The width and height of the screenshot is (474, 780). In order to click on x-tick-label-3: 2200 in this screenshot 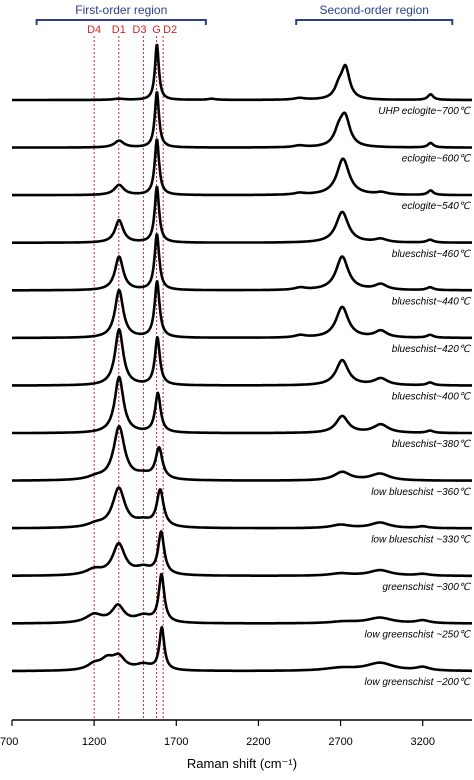, I will do `click(258, 742)`.